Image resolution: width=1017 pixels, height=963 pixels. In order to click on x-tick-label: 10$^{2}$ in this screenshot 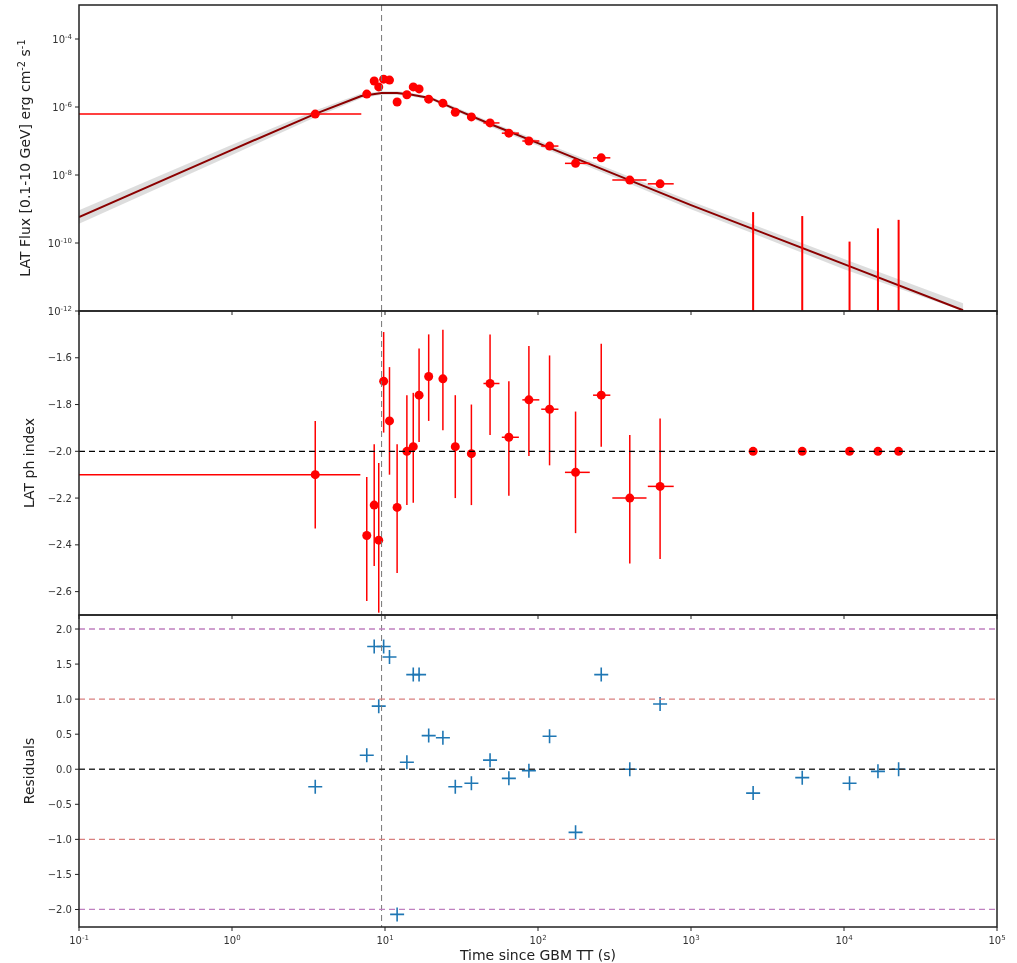, I will do `click(538, 940)`.